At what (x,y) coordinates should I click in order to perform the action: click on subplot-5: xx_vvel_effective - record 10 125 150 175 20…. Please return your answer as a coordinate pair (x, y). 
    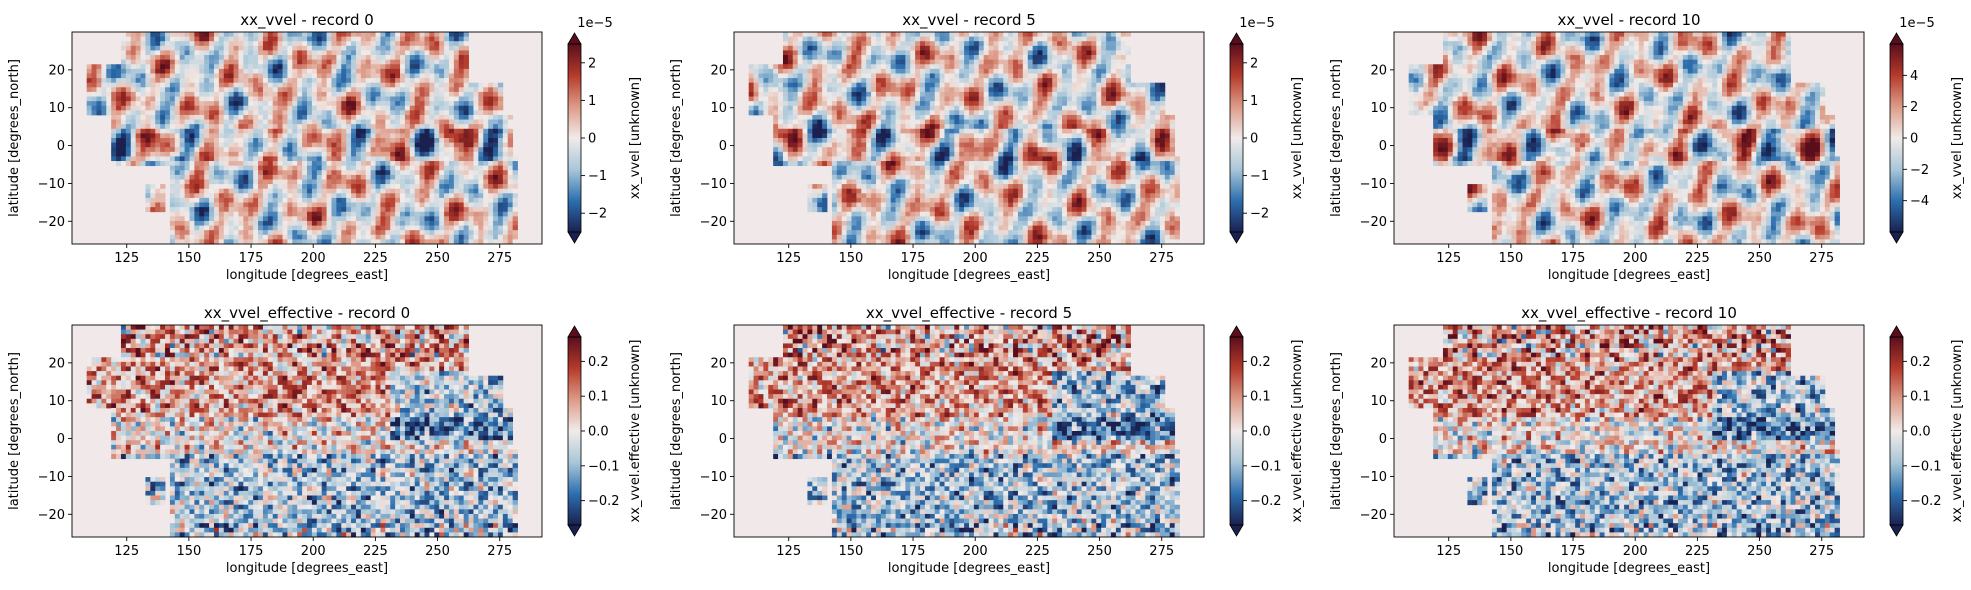
    Looking at the image, I should click on (1647, 440).